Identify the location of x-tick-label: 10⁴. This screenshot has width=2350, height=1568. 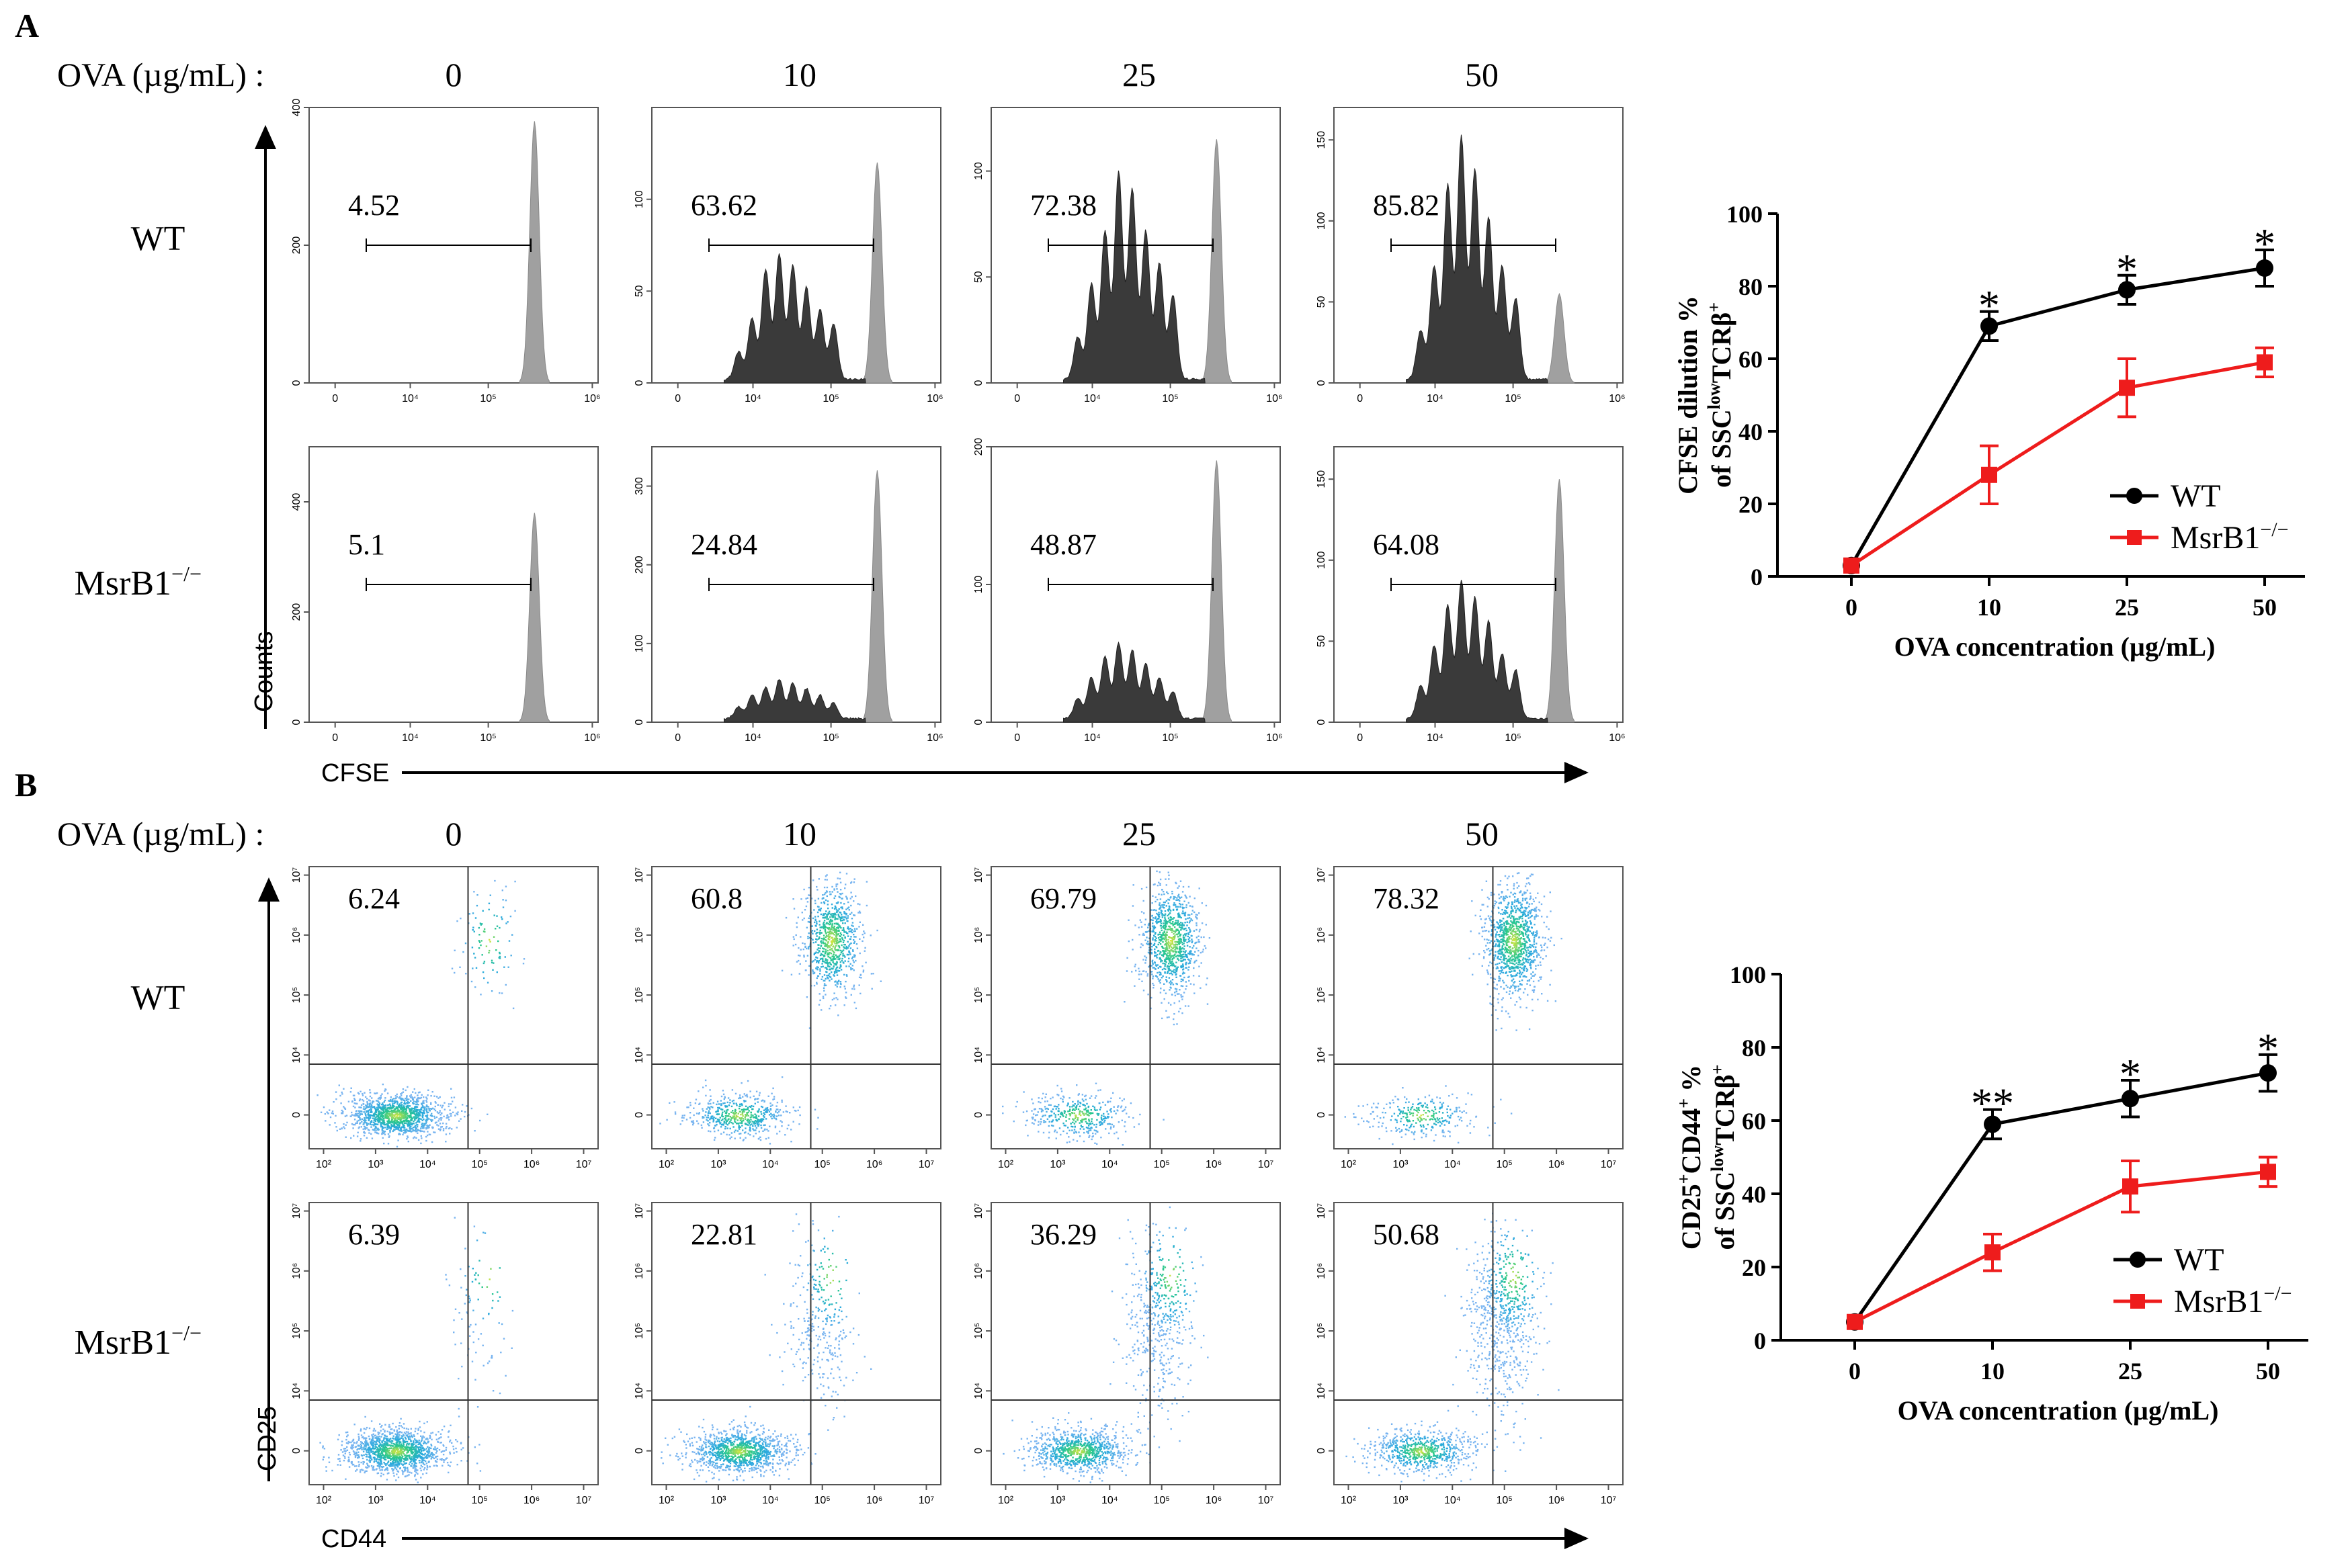
(410, 398).